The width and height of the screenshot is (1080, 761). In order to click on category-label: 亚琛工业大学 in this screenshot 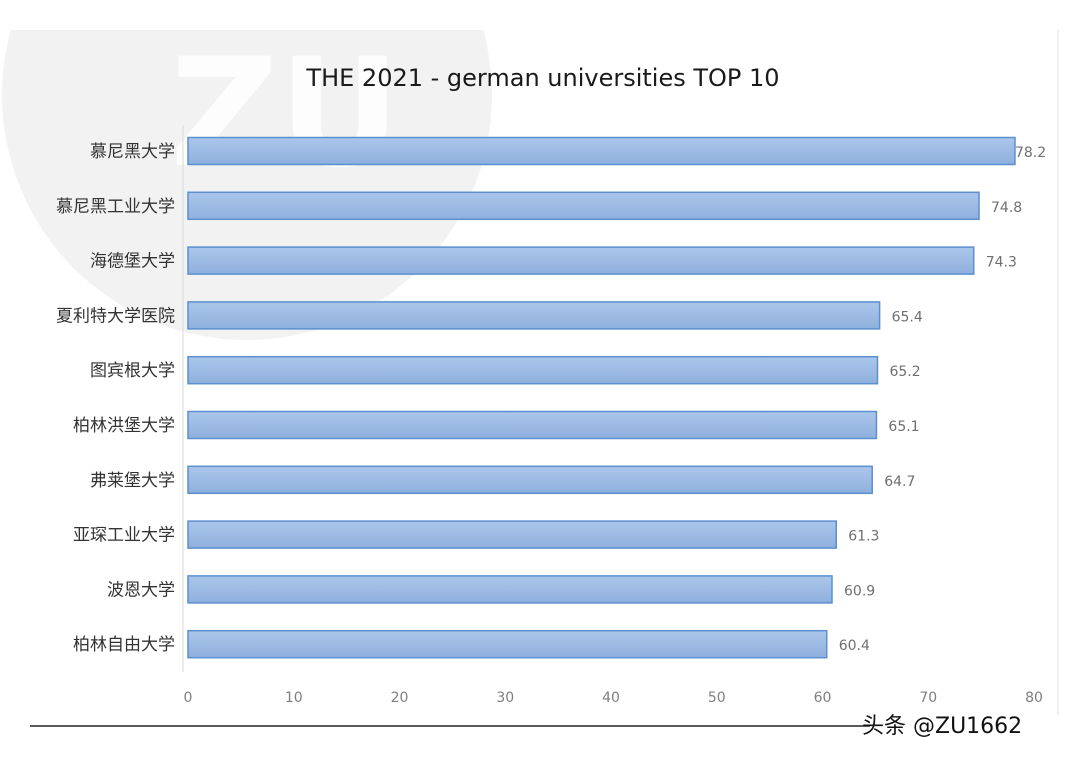, I will do `click(124, 536)`.